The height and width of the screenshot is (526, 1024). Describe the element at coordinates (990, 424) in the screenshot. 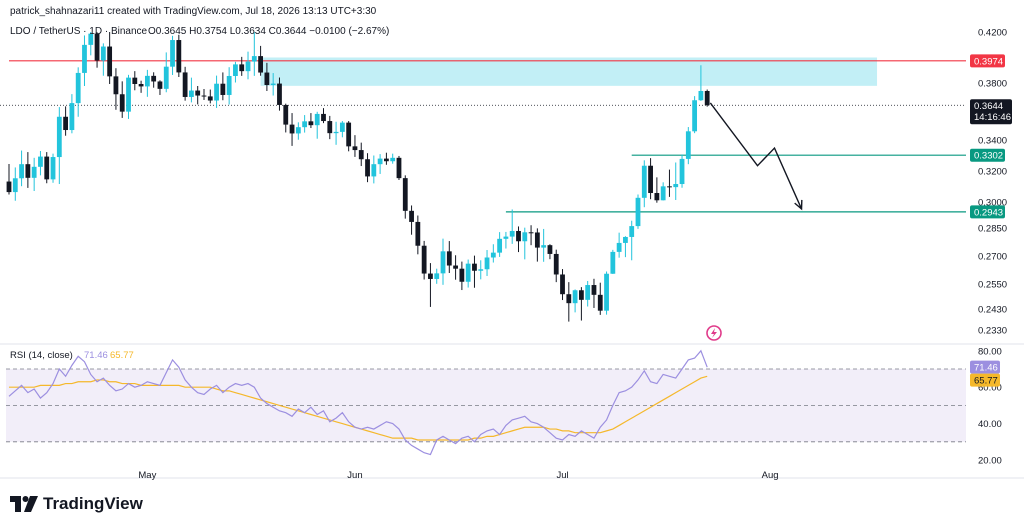

I see `rsi-tick-label: 40.00` at that location.